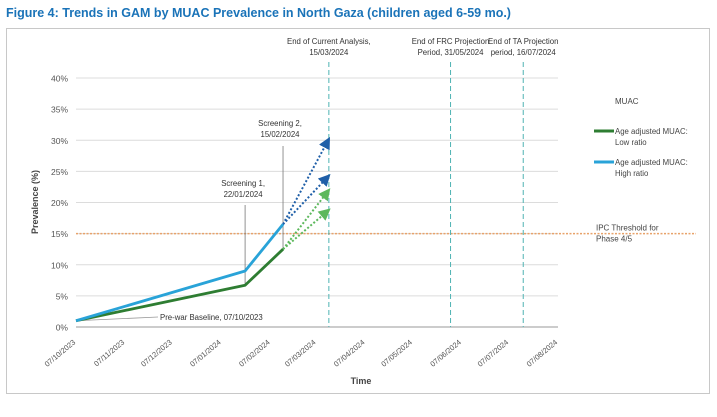  Describe the element at coordinates (361, 381) in the screenshot. I see `x-axis-title: Time` at that location.